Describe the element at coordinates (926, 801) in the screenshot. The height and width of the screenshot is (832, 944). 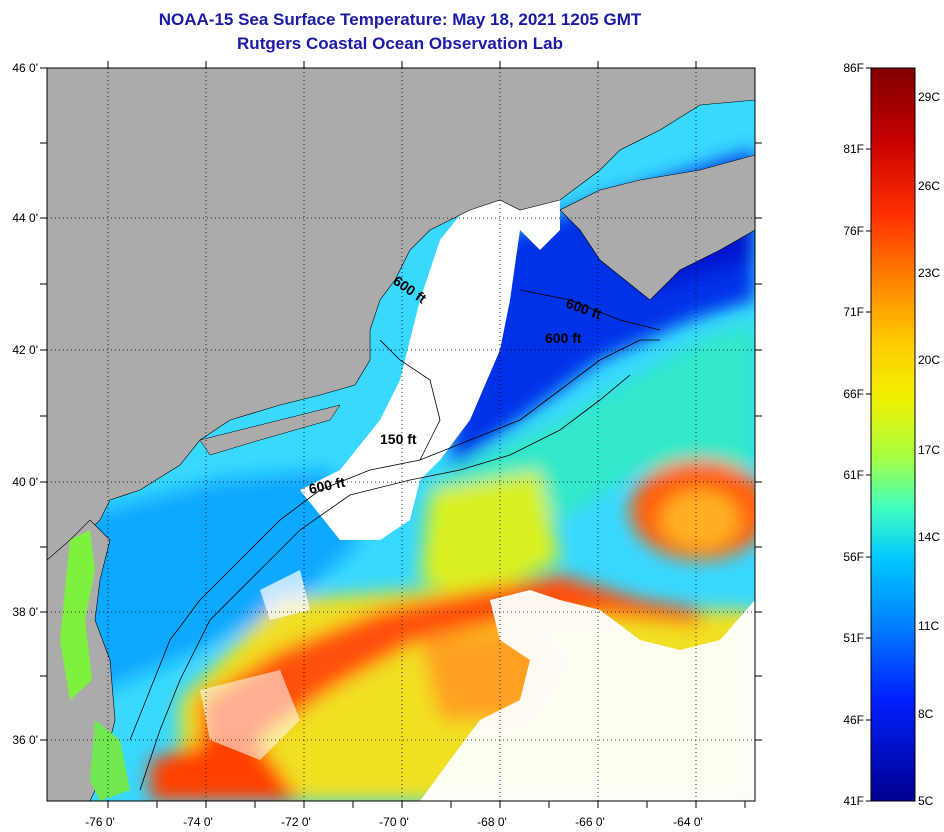
I see `colorbar-c-label: 5C` at that location.